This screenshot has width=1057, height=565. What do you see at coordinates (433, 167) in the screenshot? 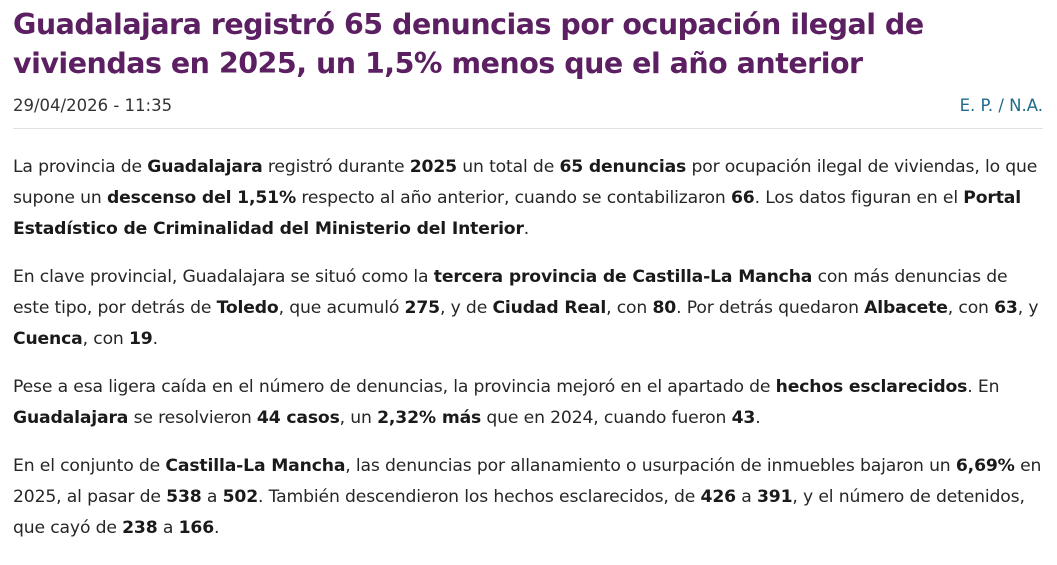
I see `bold-text: 2025` at bounding box center [433, 167].